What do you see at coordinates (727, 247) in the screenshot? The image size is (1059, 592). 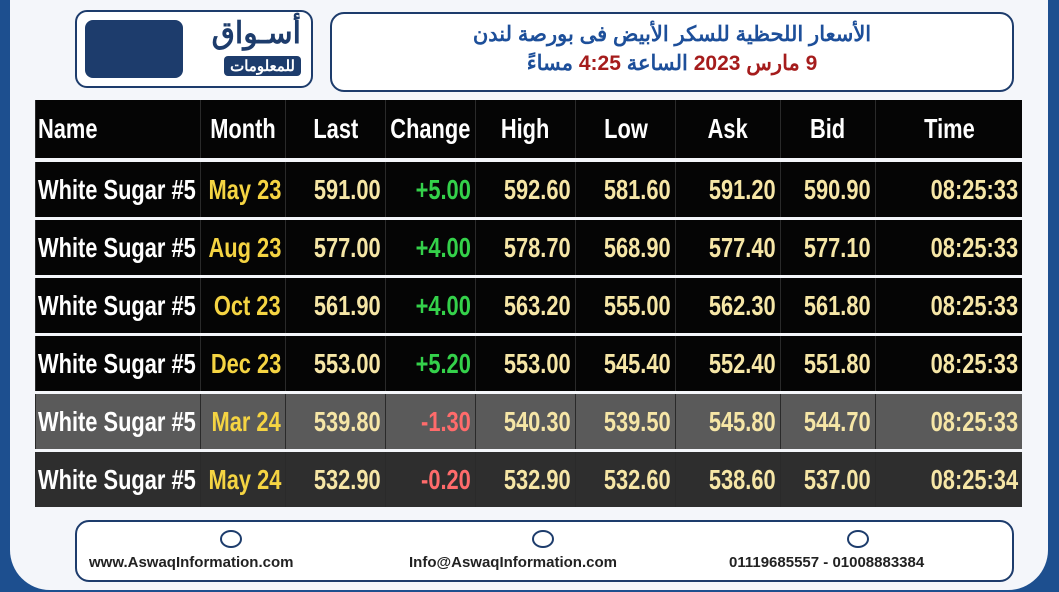 I see `data-cell: 577.40` at bounding box center [727, 247].